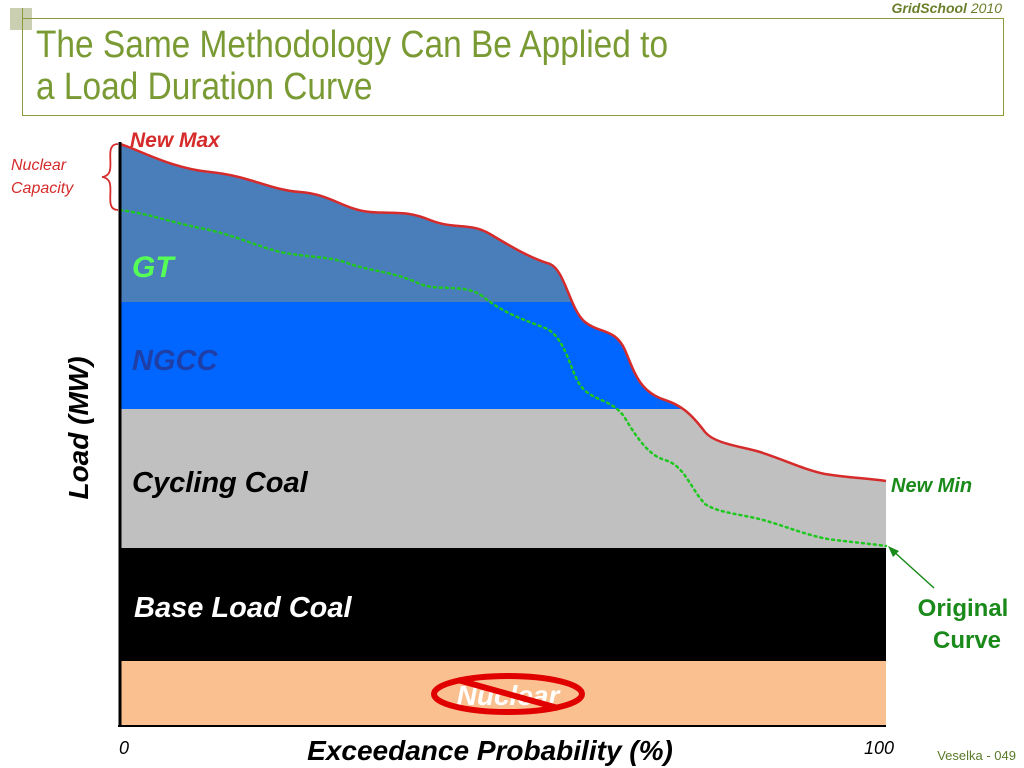 Image resolution: width=1024 pixels, height=768 pixels. What do you see at coordinates (1003, 67) in the screenshot?
I see `title-frame-right` at bounding box center [1003, 67].